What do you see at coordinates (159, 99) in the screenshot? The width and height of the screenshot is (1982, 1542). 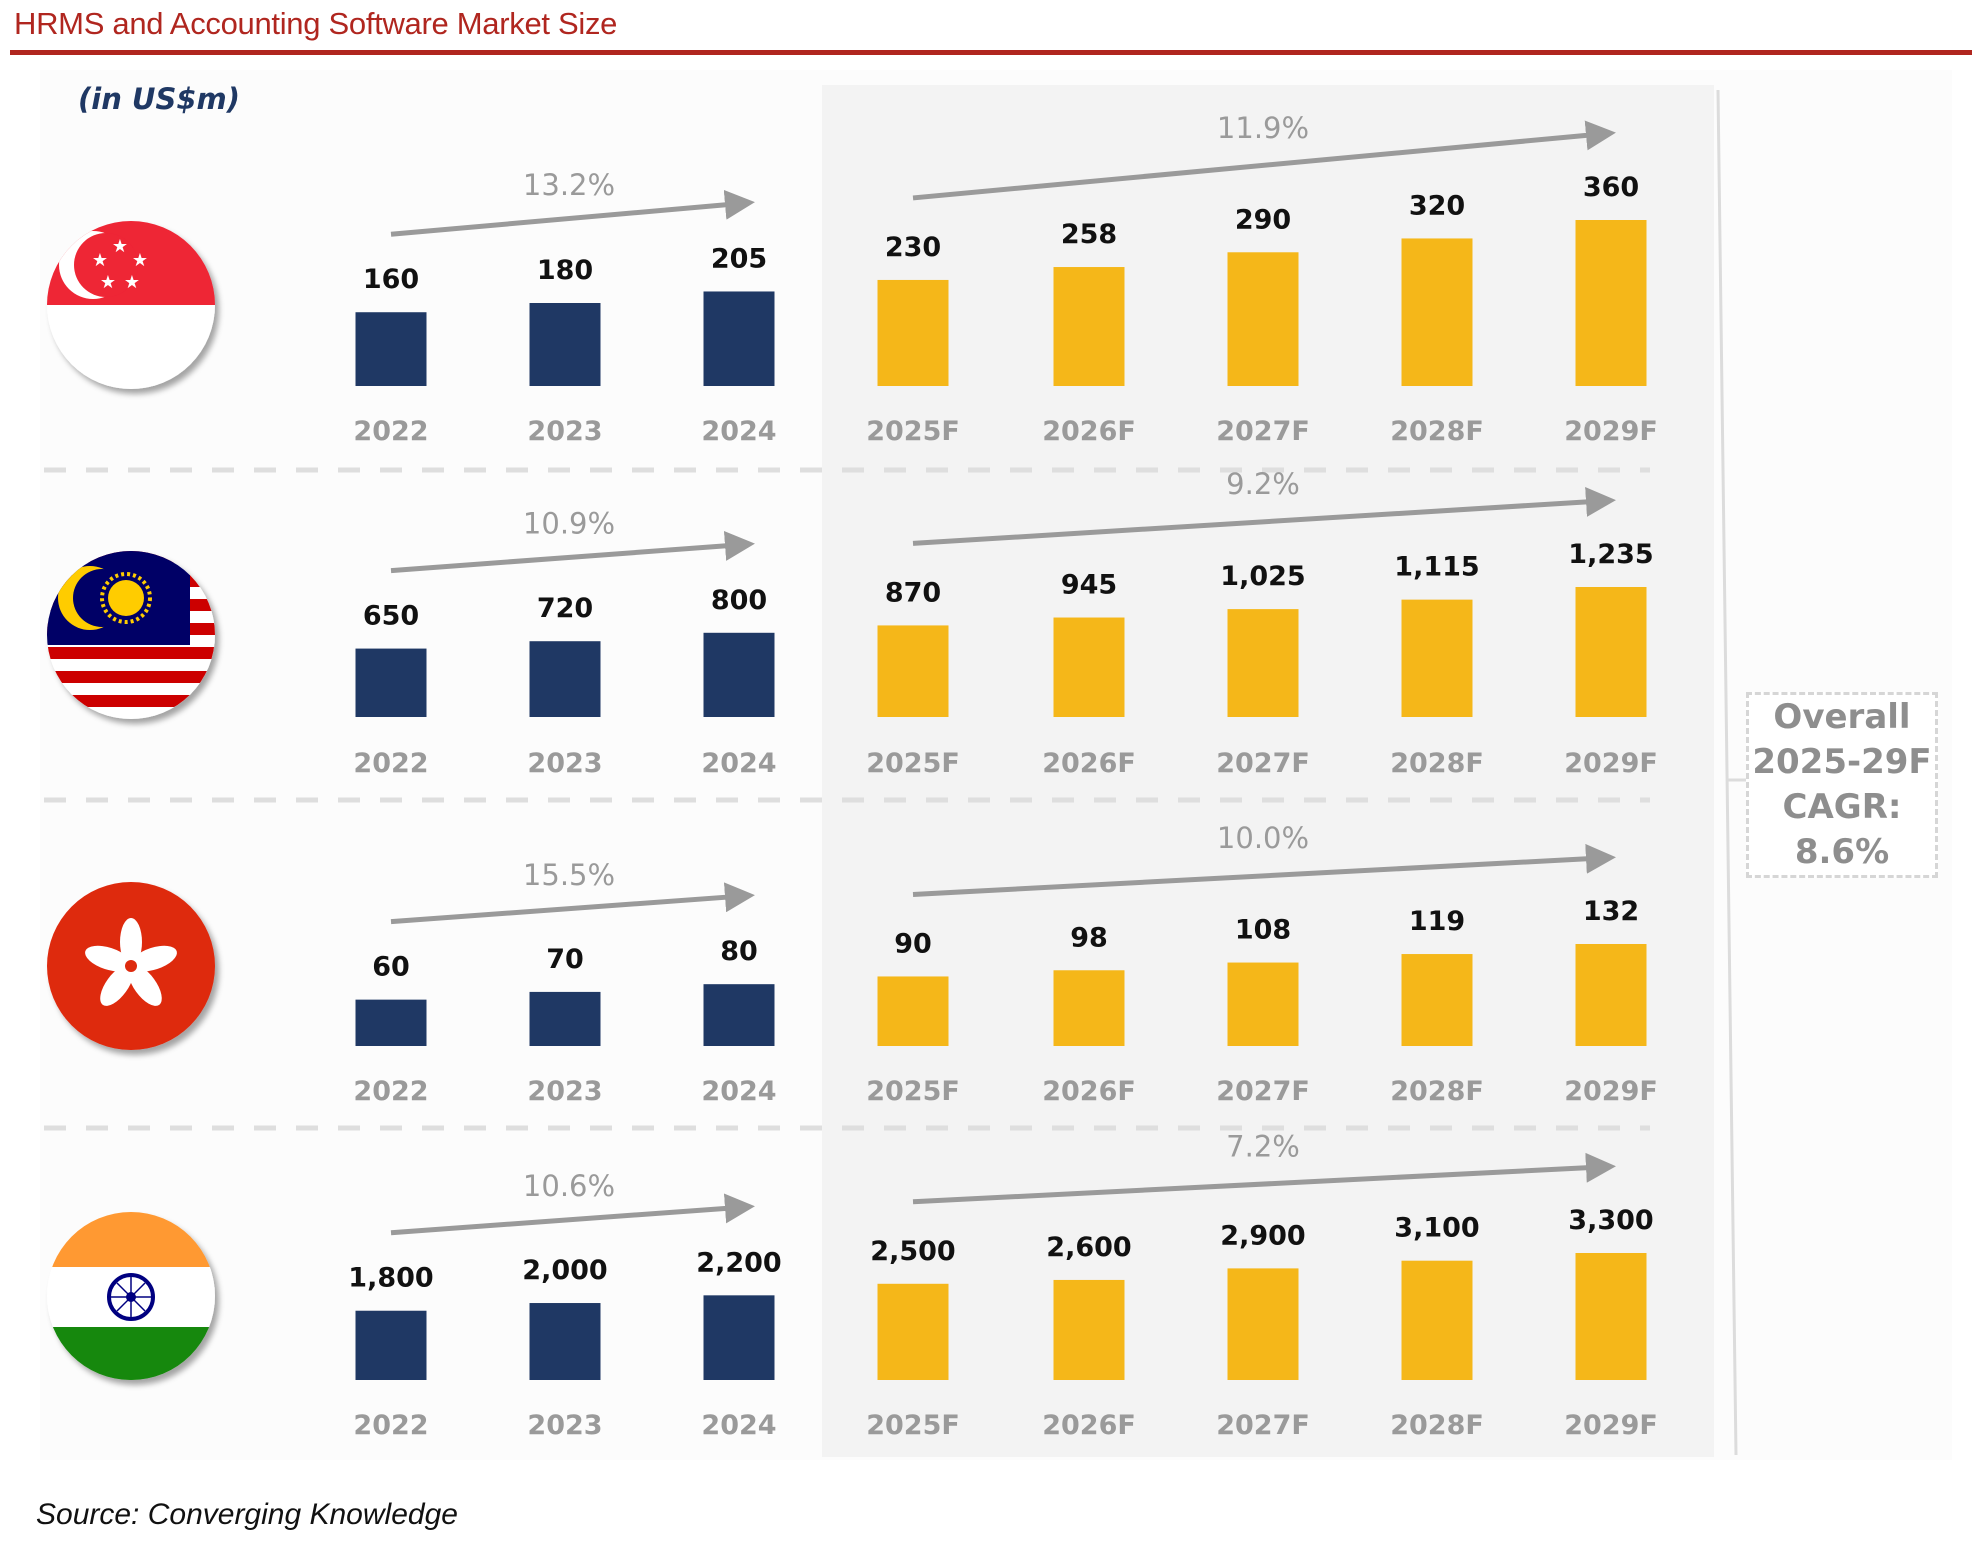 I see `unit-label: (in US$m)` at bounding box center [159, 99].